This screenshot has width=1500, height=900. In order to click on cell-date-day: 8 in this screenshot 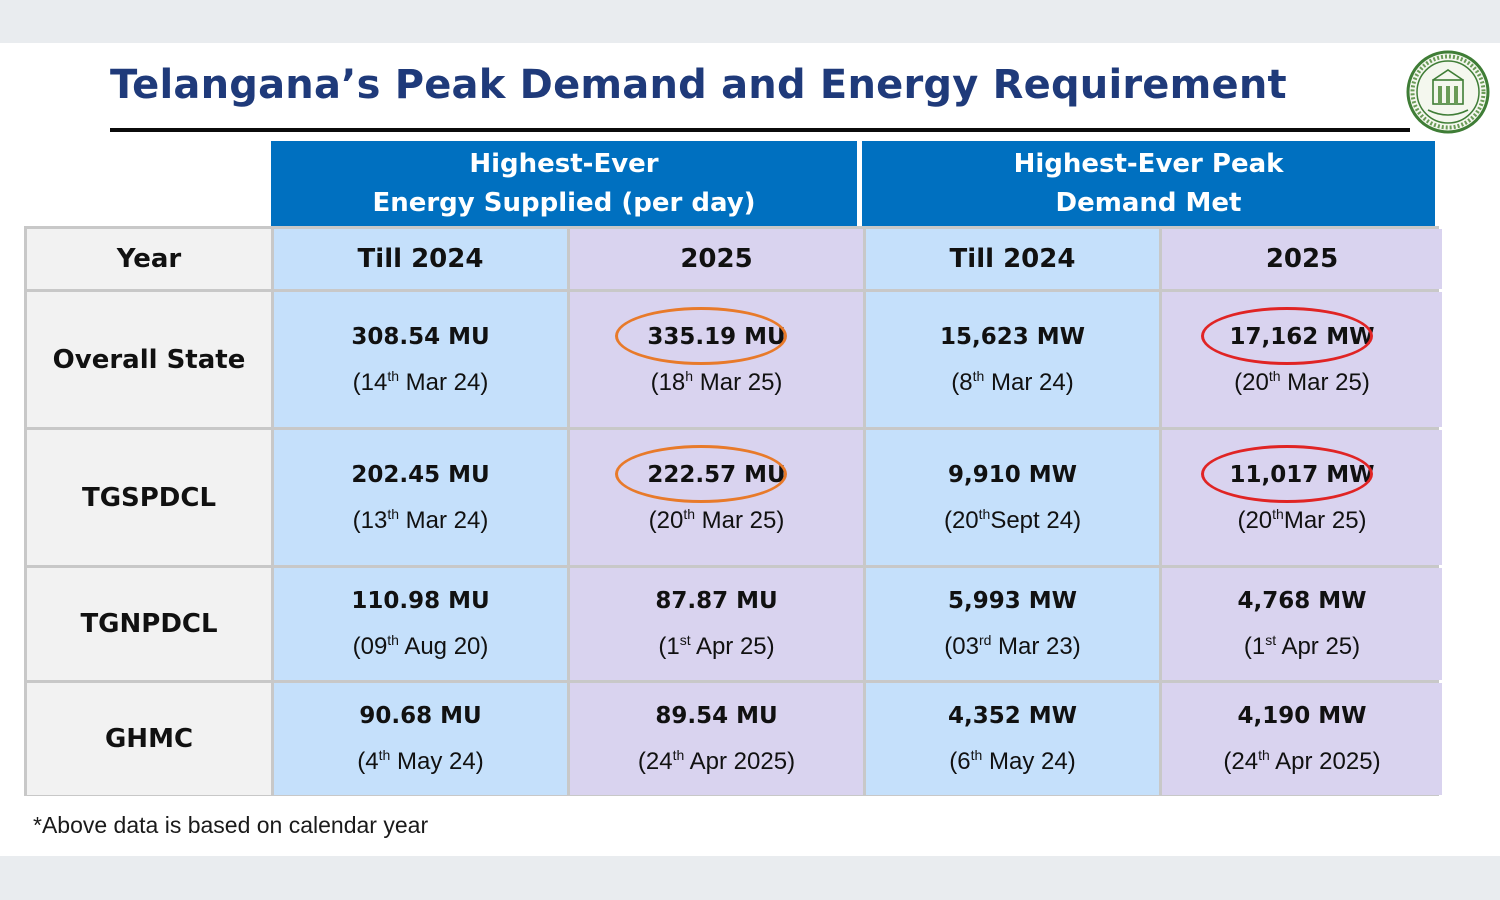, I will do `click(966, 382)`.